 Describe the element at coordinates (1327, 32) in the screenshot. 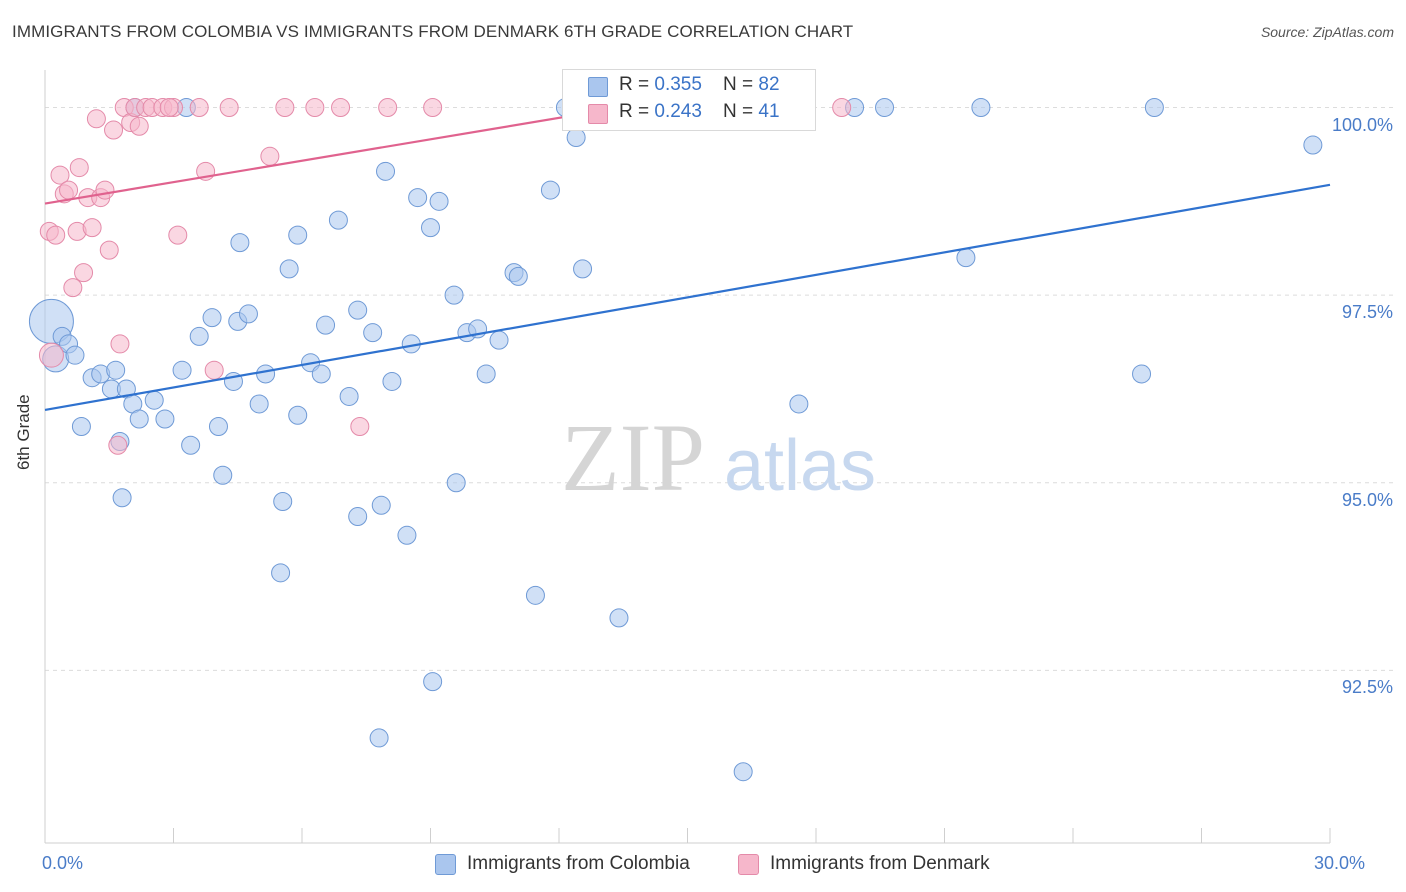

I see `source-label: Source: ZipAtlas.com` at that location.